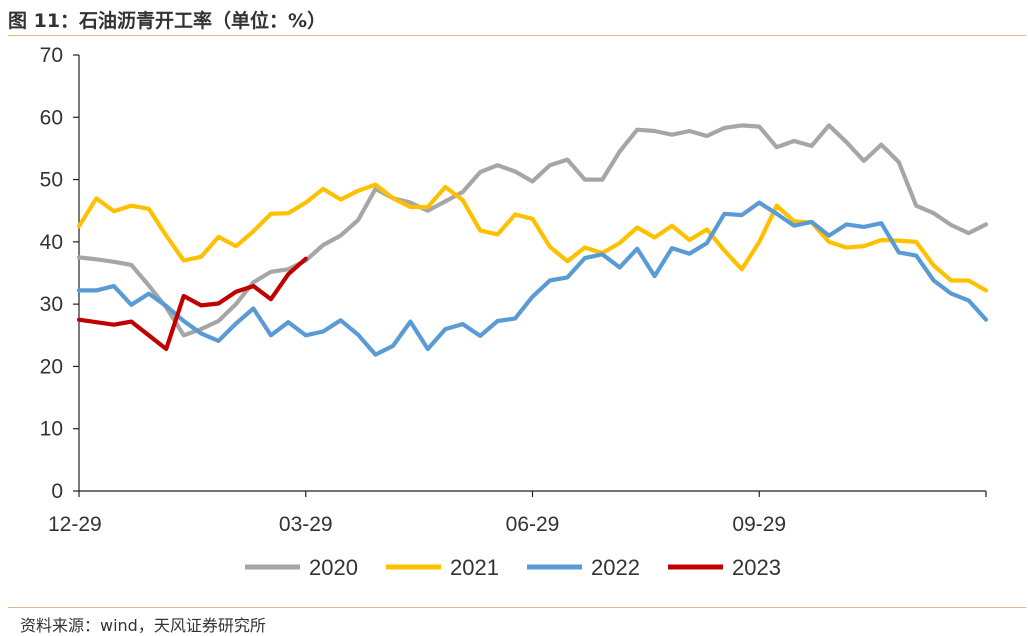 The image size is (1028, 636). Describe the element at coordinates (60, 273) in the screenshot. I see `y-axis: 0 10 20 30 40 50 60 70` at that location.